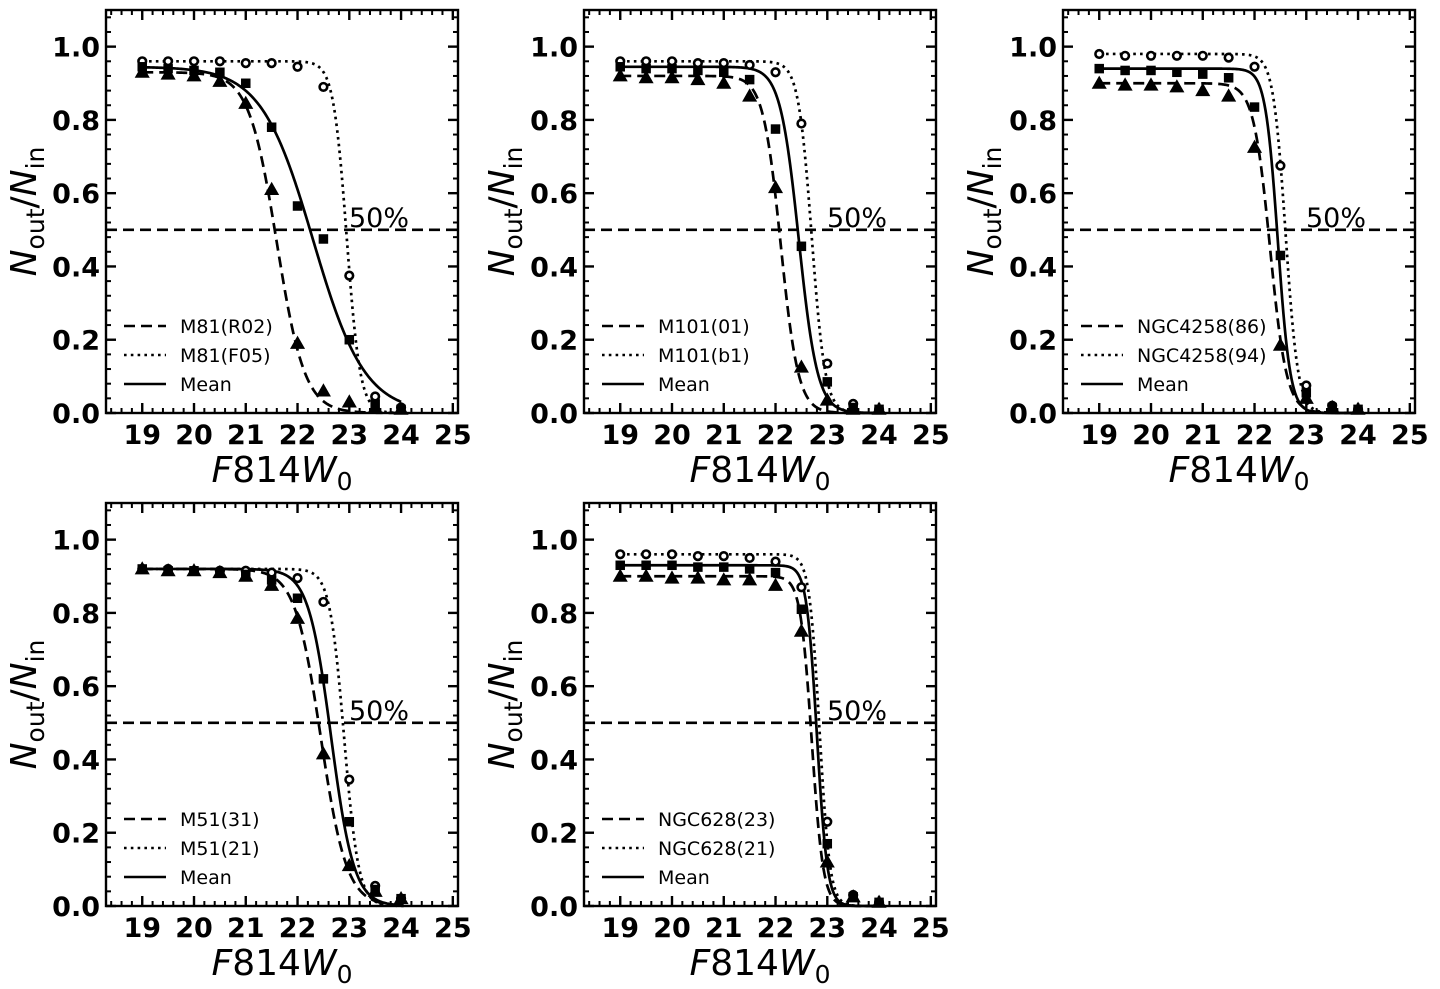  Describe the element at coordinates (220, 849) in the screenshot. I see `legend-label: M51(21)` at that location.